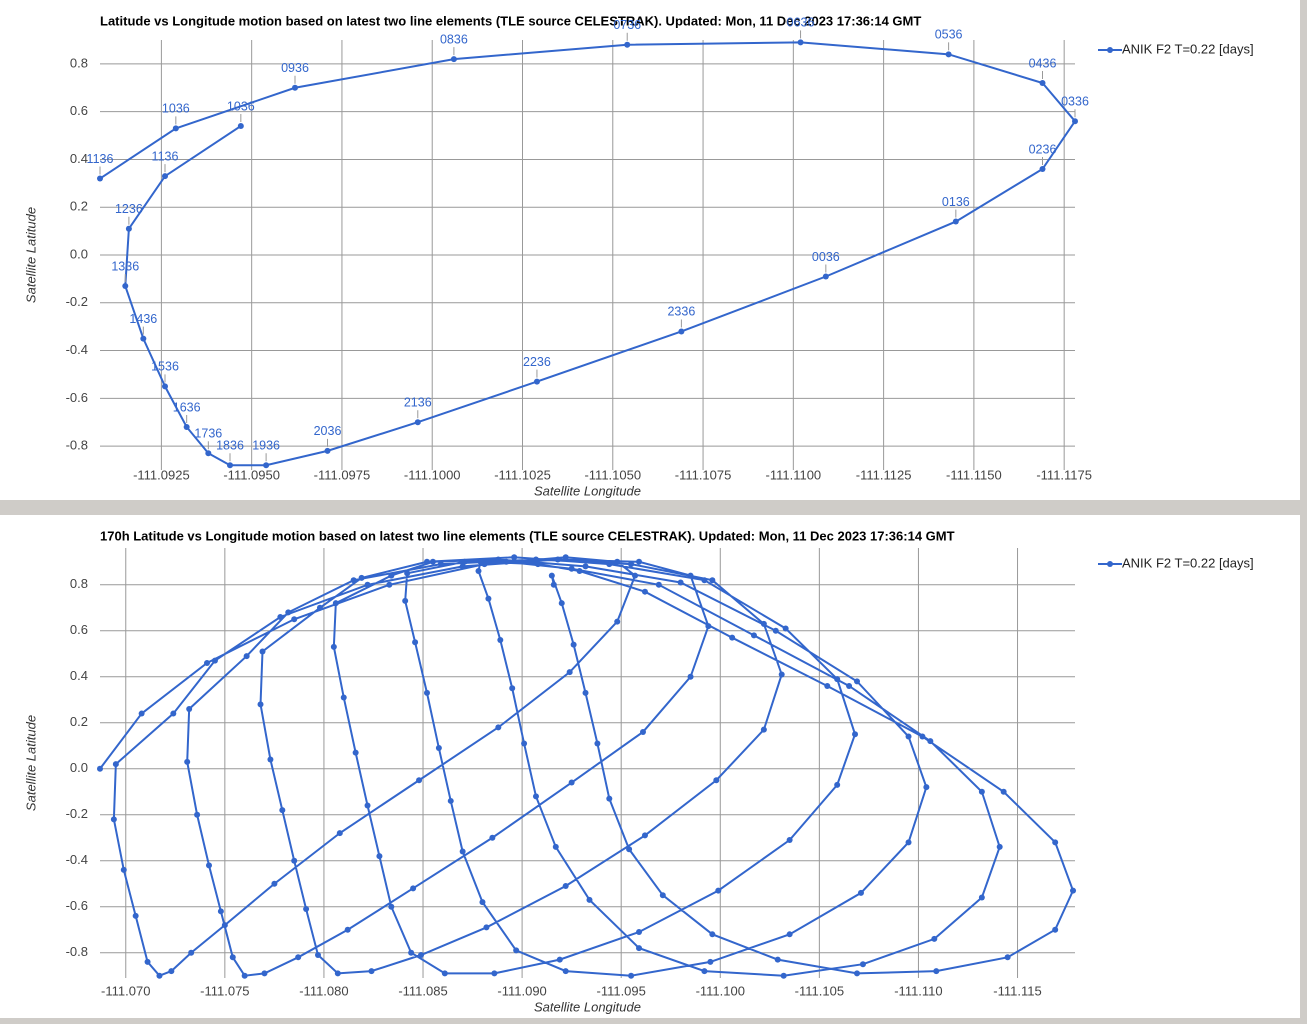  Describe the element at coordinates (537, 362) in the screenshot. I see `point-label: 2236` at that location.